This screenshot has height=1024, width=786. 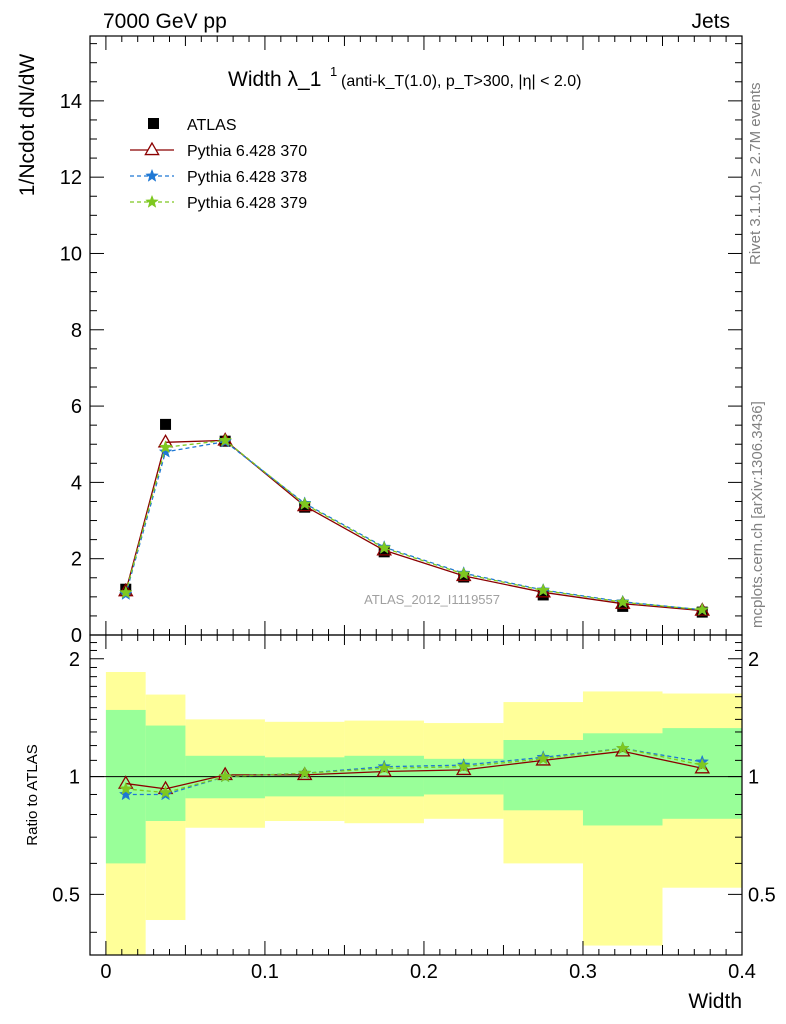 What do you see at coordinates (76, 560) in the screenshot?
I see `y-tick-label: 2` at bounding box center [76, 560].